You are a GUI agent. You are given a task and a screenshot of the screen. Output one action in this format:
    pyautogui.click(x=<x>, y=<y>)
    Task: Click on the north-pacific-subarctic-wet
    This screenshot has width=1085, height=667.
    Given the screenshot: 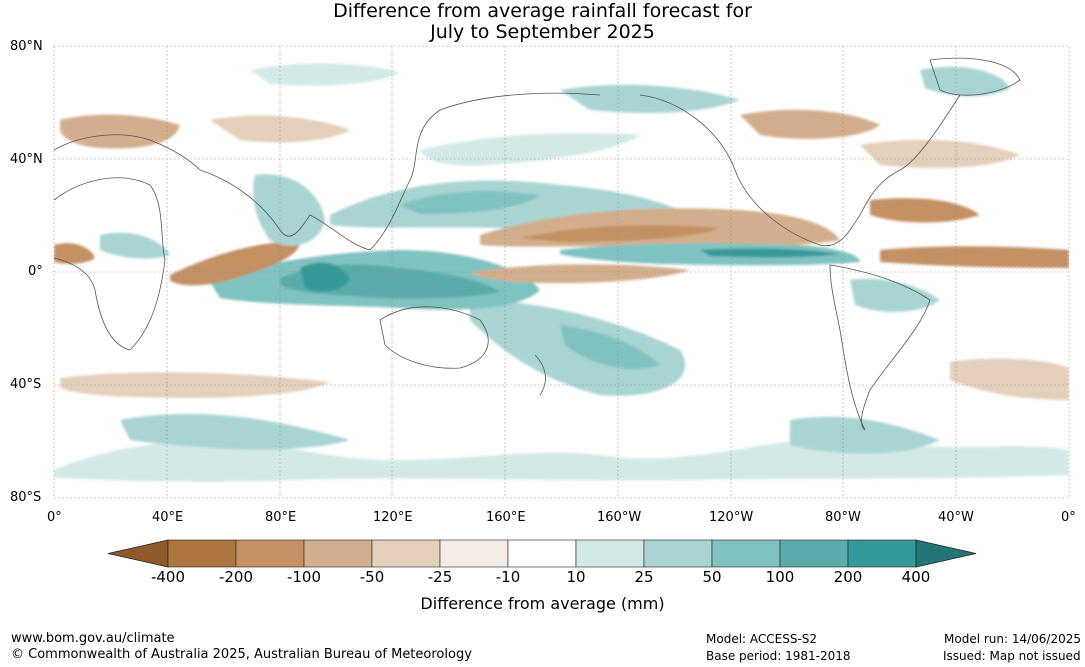 What is the action you would take?
    pyautogui.click(x=530, y=149)
    